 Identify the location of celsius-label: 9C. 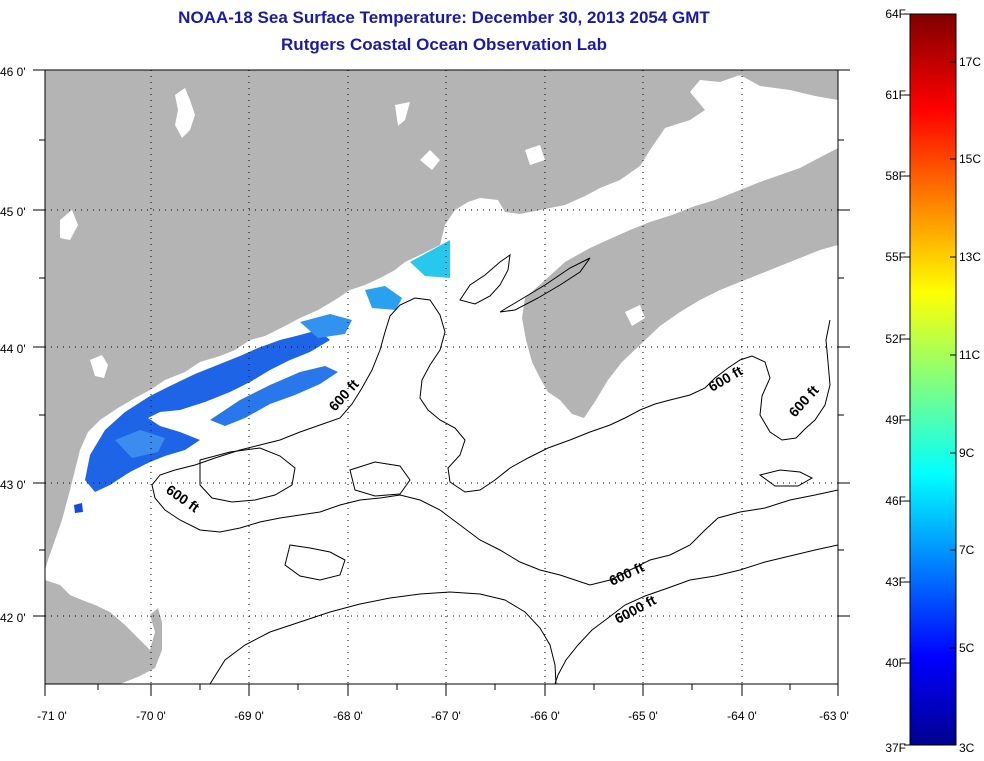
(967, 453).